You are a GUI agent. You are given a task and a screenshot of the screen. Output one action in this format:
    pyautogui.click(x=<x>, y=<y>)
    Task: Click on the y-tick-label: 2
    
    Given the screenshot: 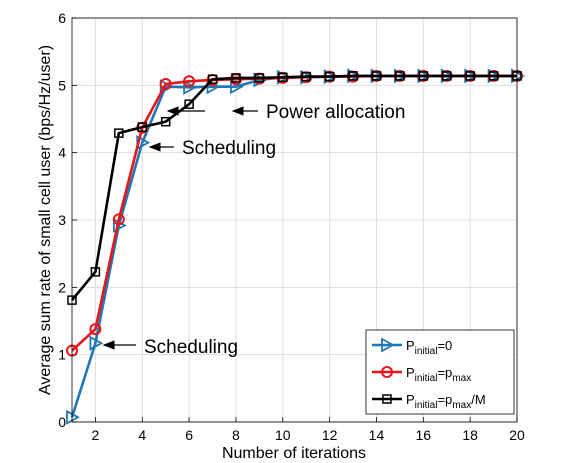 What is the action you would take?
    pyautogui.click(x=62, y=287)
    